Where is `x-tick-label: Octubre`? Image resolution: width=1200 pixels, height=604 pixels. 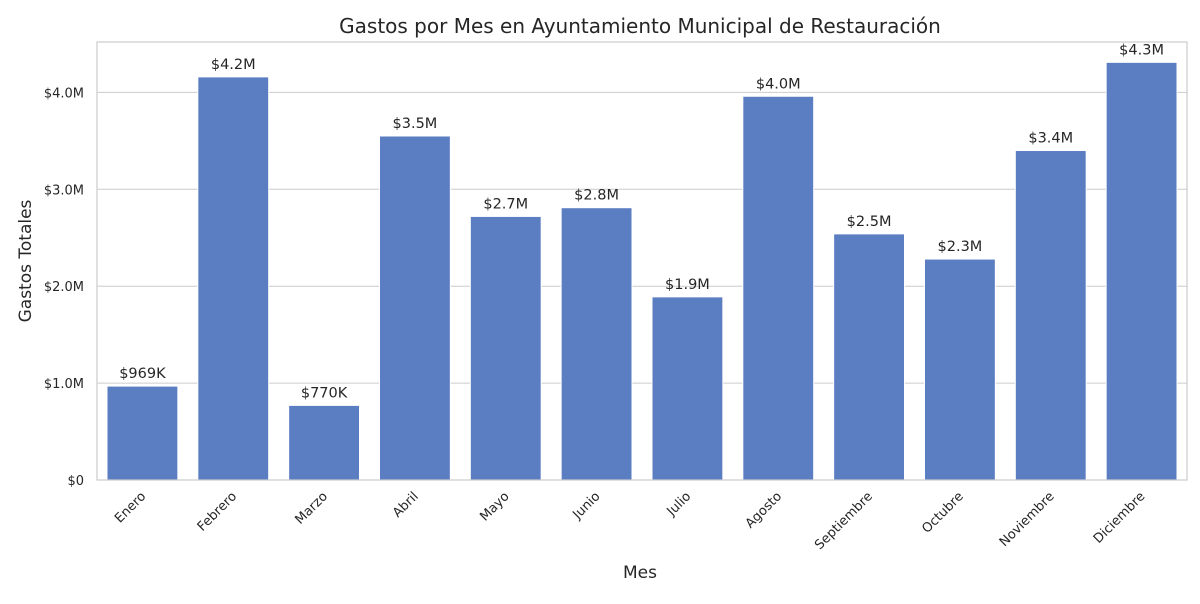 x-tick-label: Octubre is located at coordinates (942, 512).